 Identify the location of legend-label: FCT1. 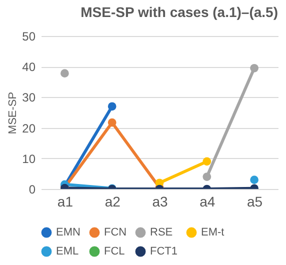
(164, 252).